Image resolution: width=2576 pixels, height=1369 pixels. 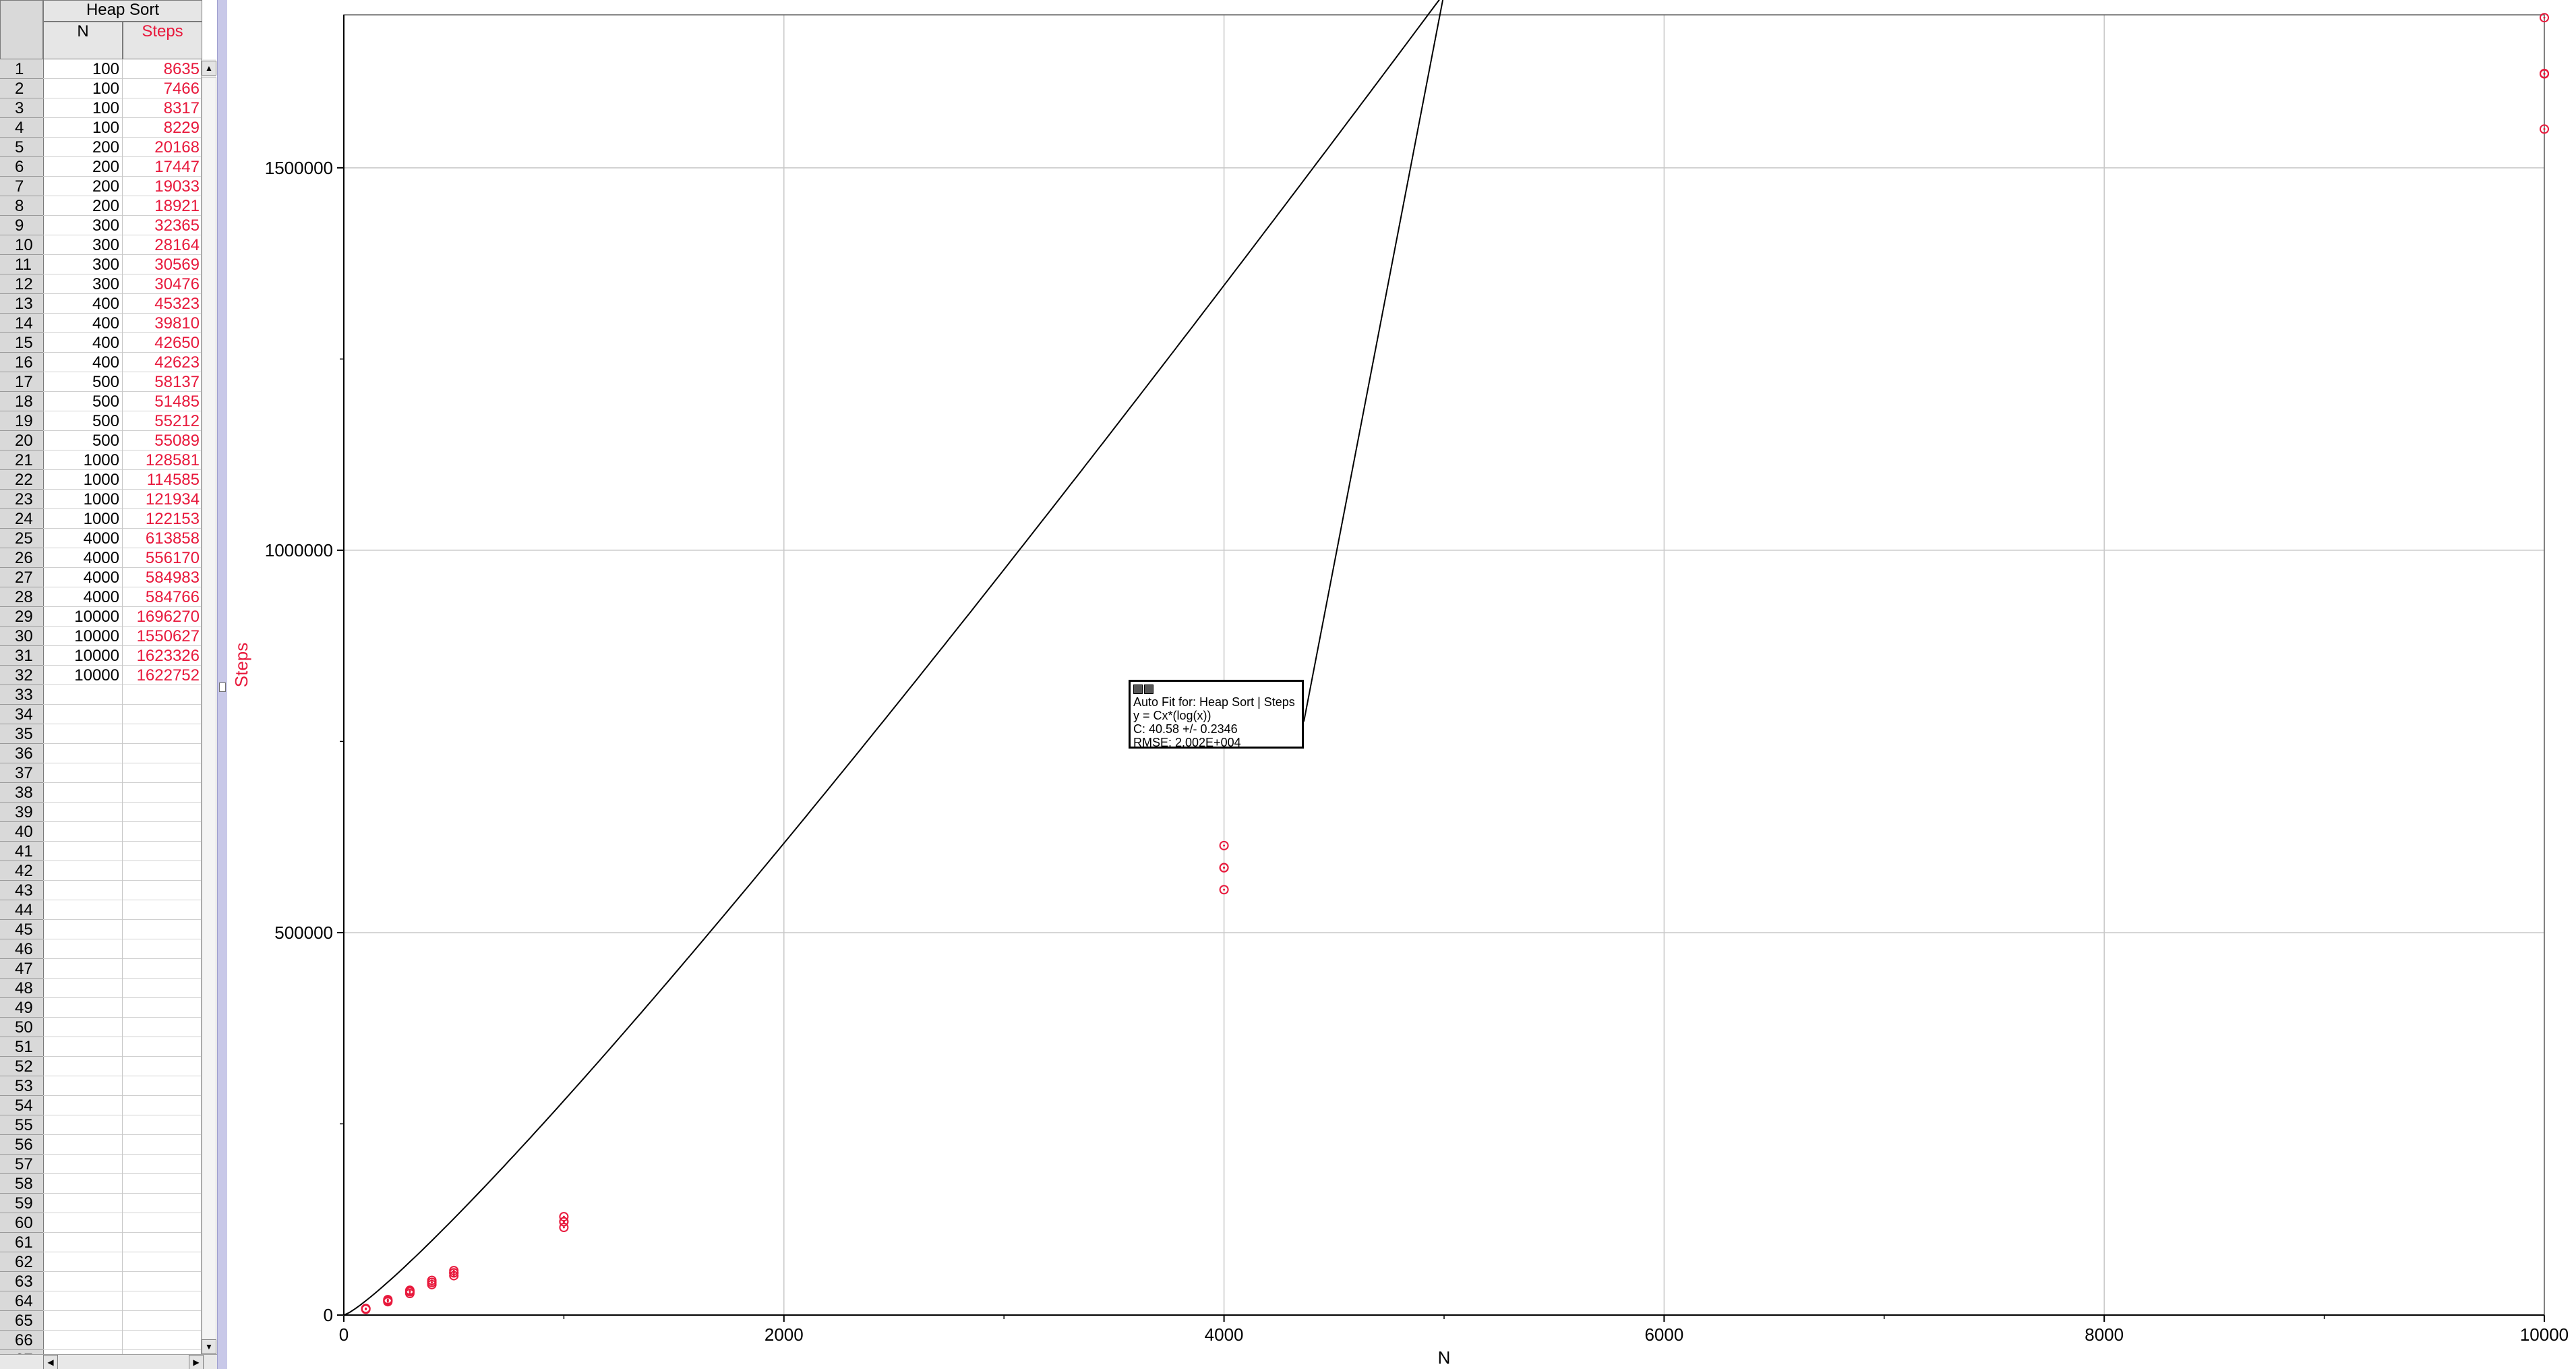 I want to click on table-row: 50, so click(x=101, y=1027).